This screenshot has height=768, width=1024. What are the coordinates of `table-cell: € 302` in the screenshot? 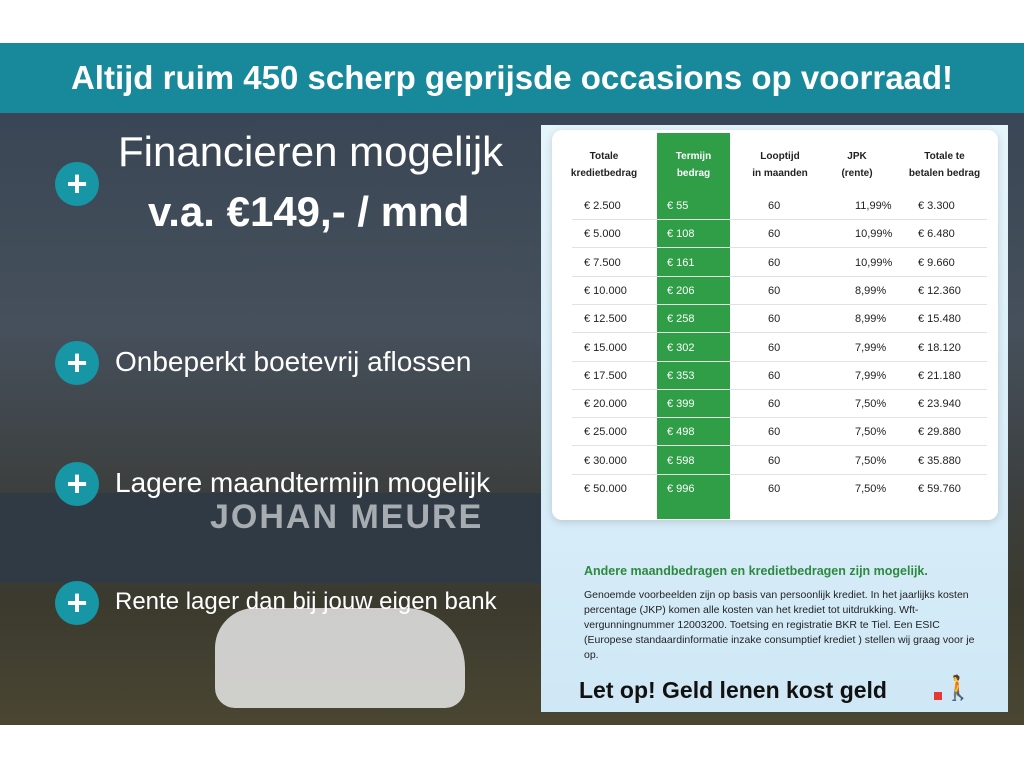 It's located at (681, 347).